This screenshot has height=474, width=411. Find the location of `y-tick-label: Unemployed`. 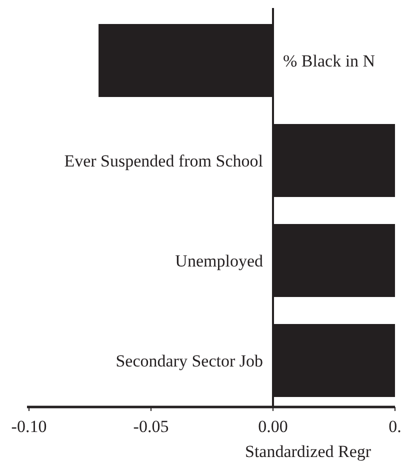

y-tick-label: Unemployed is located at coordinates (219, 260).